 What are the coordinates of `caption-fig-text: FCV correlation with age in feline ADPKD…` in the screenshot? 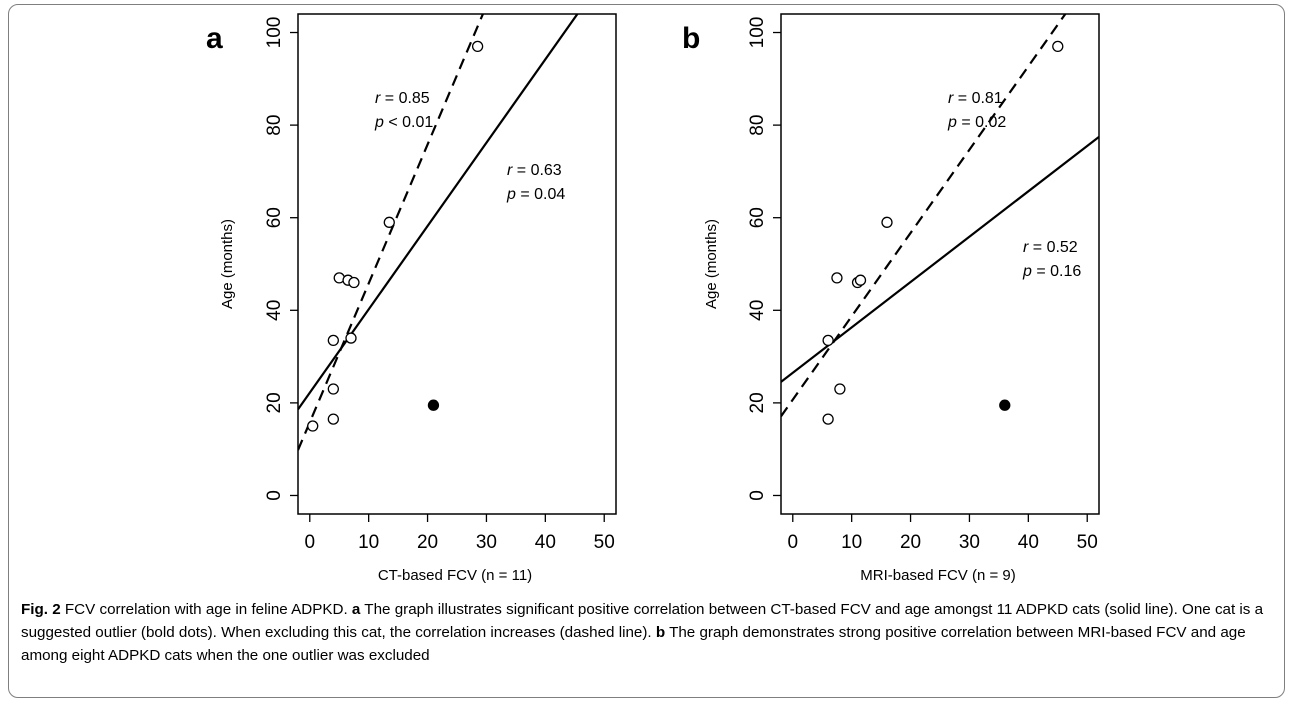 It's located at (206, 609).